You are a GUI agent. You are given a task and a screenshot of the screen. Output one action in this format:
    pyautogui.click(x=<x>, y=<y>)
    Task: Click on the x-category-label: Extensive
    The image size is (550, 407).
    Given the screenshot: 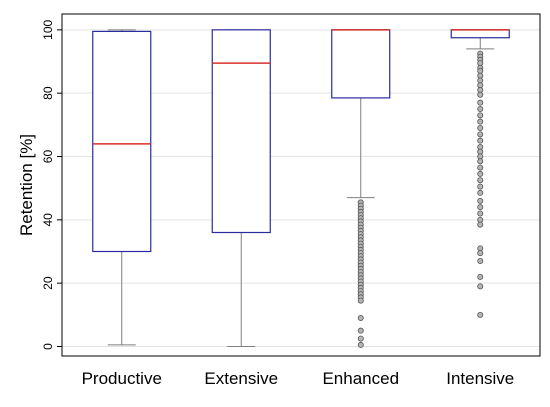 What is the action you would take?
    pyautogui.click(x=241, y=378)
    